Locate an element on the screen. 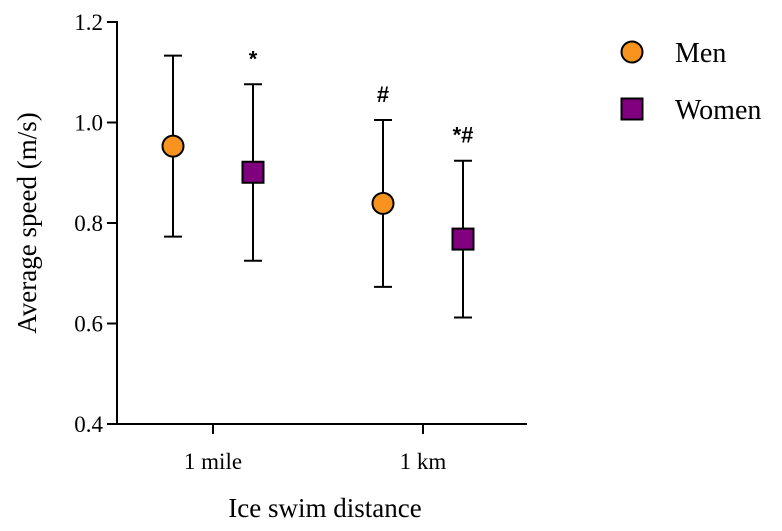  legend-item-women: Women is located at coordinates (690, 110).